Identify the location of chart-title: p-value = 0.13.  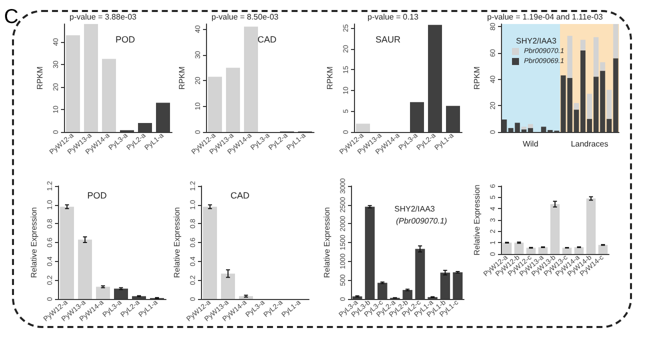
(394, 17).